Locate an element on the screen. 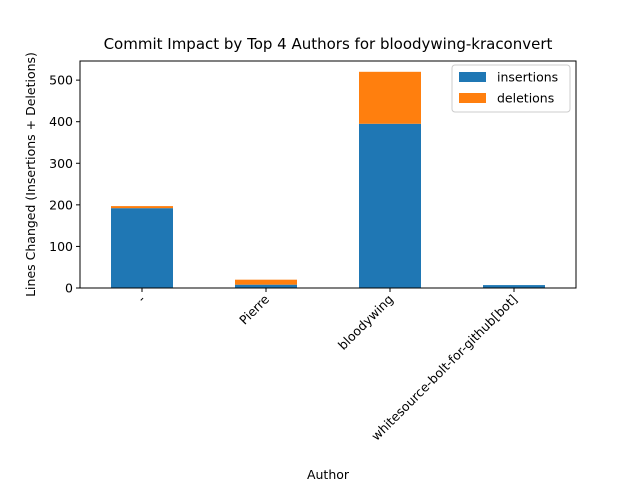 The height and width of the screenshot is (480, 640). x-tick-label: - is located at coordinates (141, 299).